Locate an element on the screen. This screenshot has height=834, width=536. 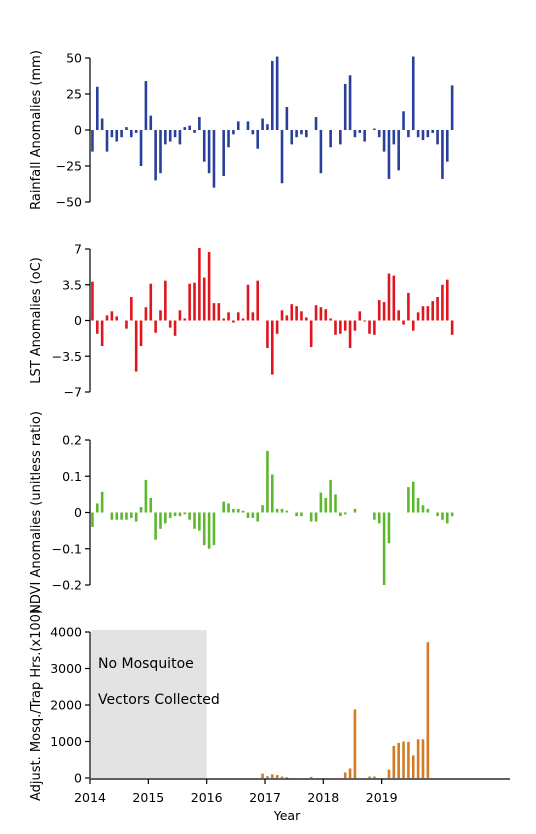
x-tick-label: 2018 is located at coordinates (323, 797).